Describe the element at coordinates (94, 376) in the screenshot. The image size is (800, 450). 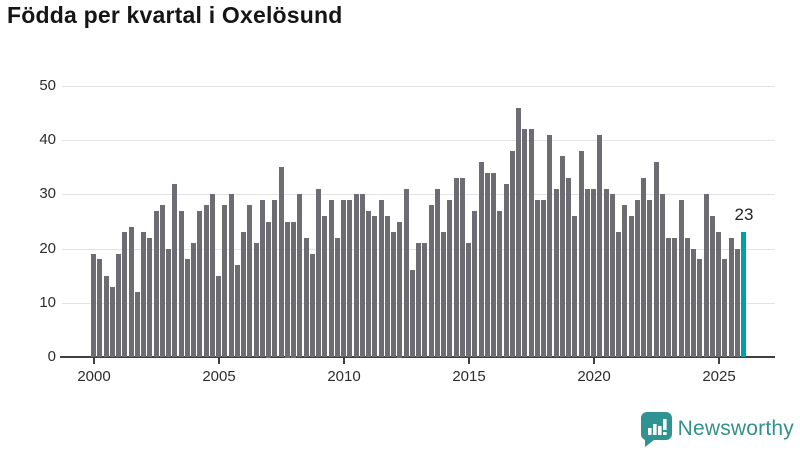
I see `x-axis-tick-label: 2000` at that location.